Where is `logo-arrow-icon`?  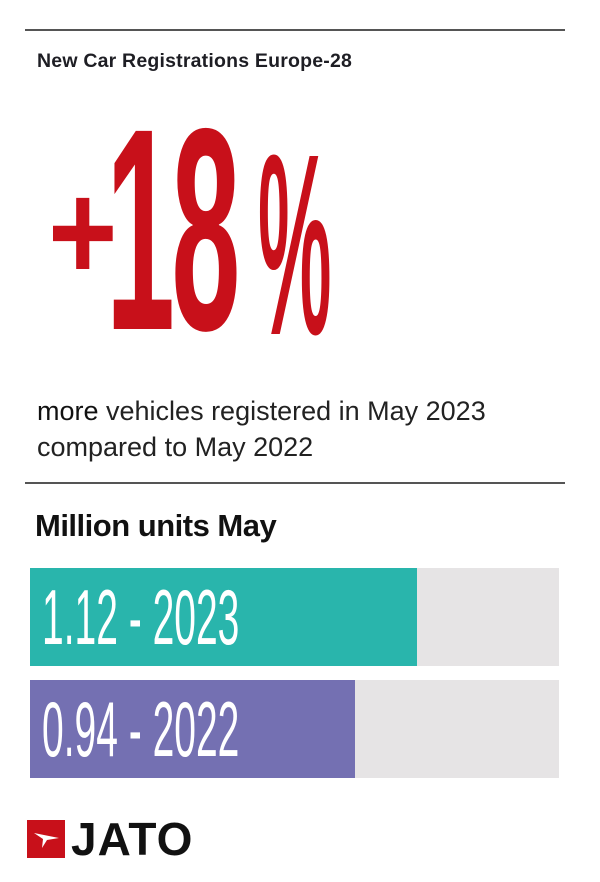 logo-arrow-icon is located at coordinates (46, 839).